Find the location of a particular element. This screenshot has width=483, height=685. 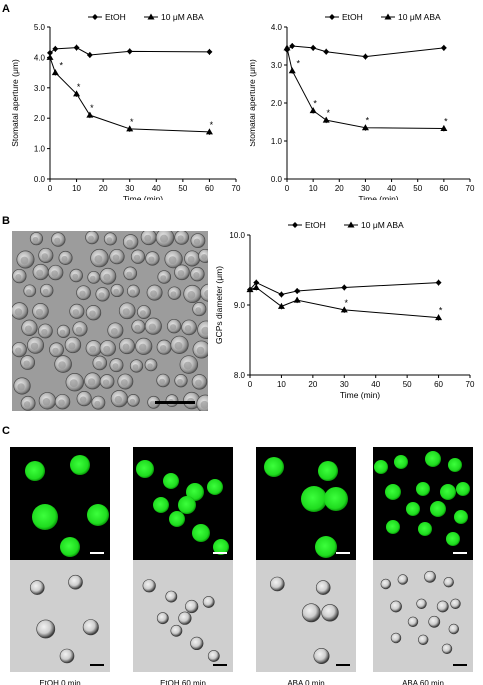

y-tick-label: 9.0 is located at coordinates (240, 305).